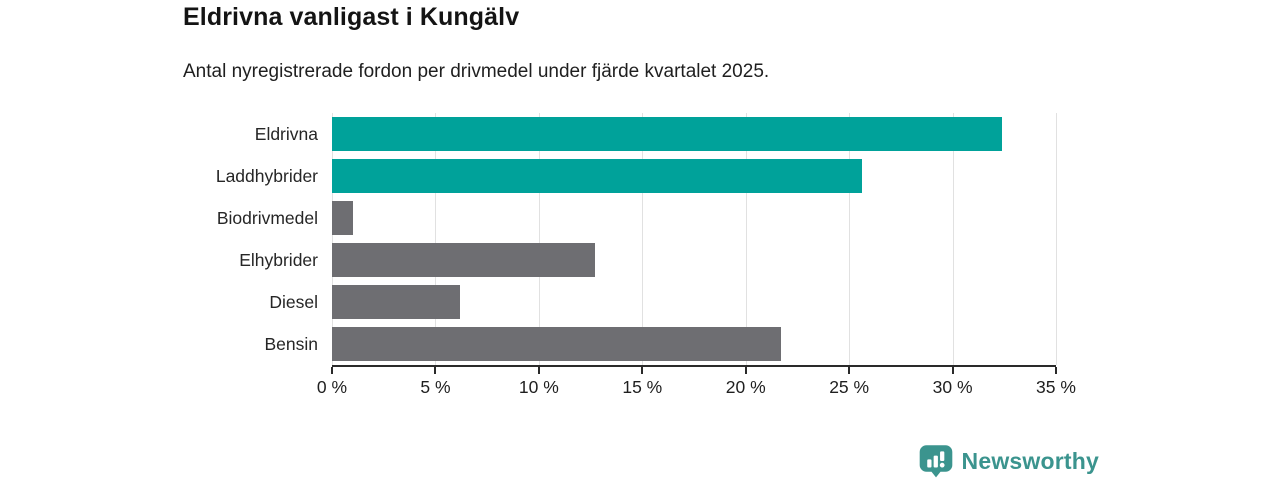 Image resolution: width=1280 pixels, height=480 pixels. What do you see at coordinates (696, 384) in the screenshot?
I see `x-axis: 0 % 5 % 10 % 15 % 20 % 25 % 30 % 35 %` at bounding box center [696, 384].